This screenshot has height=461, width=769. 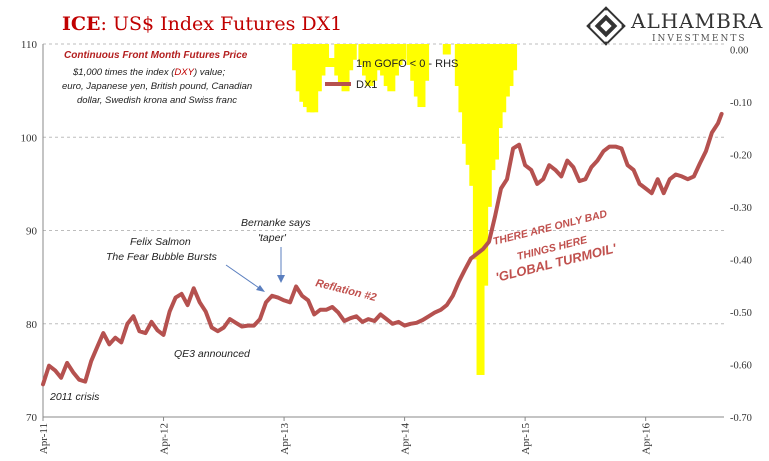 What do you see at coordinates (74, 397) in the screenshot?
I see `annotation-2011-crisis: 2011 crisis` at bounding box center [74, 397].